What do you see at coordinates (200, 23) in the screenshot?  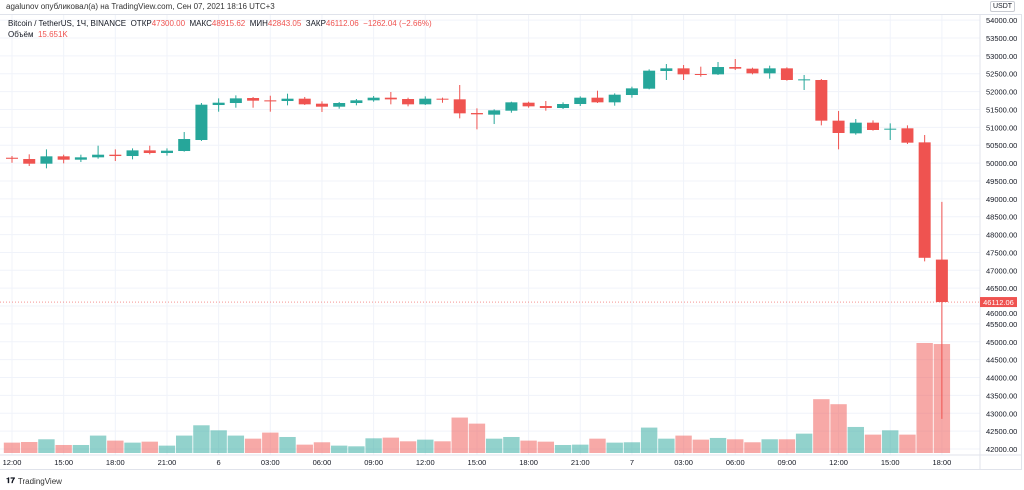 I see `high-label: МАКС` at bounding box center [200, 23].